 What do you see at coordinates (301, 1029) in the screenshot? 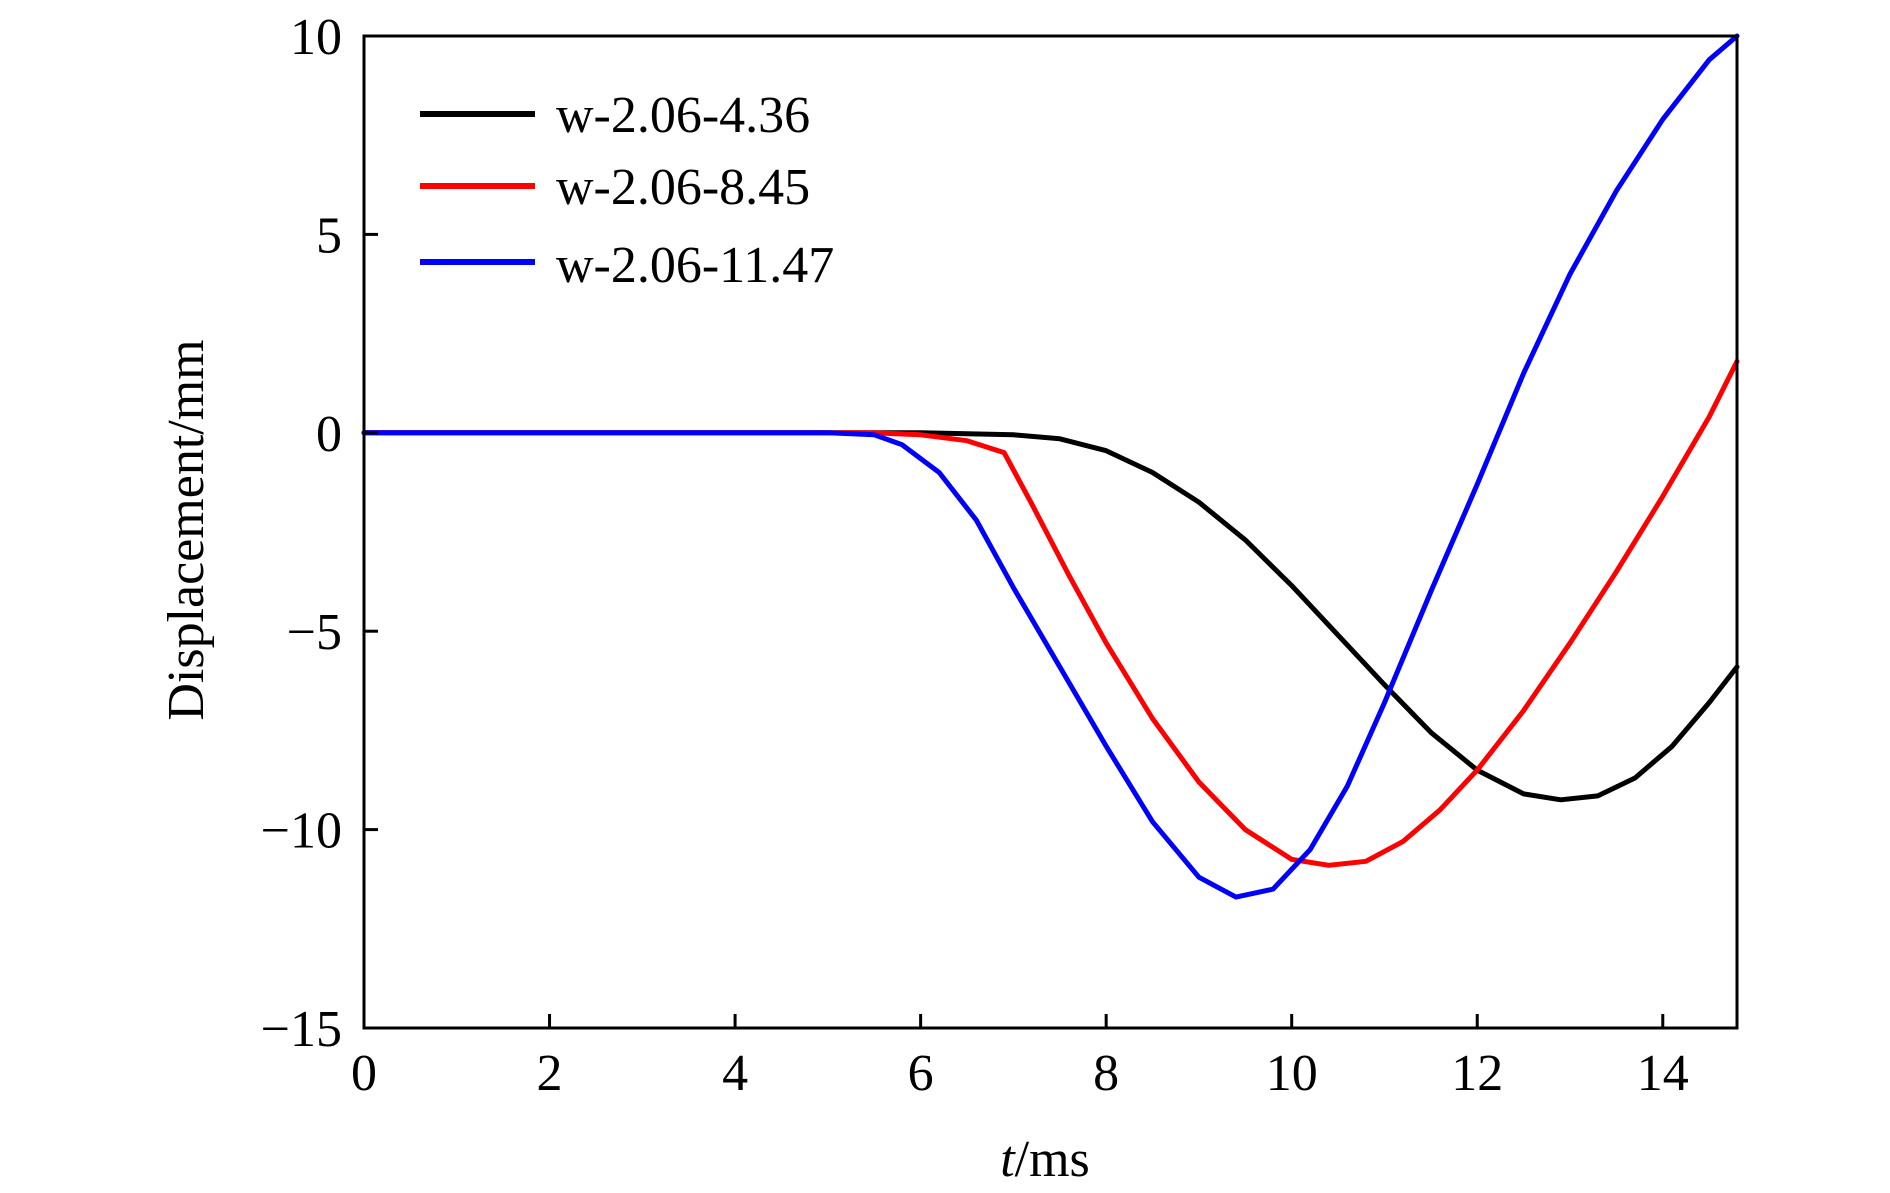
I see `y-tick-label: −15` at bounding box center [301, 1029].